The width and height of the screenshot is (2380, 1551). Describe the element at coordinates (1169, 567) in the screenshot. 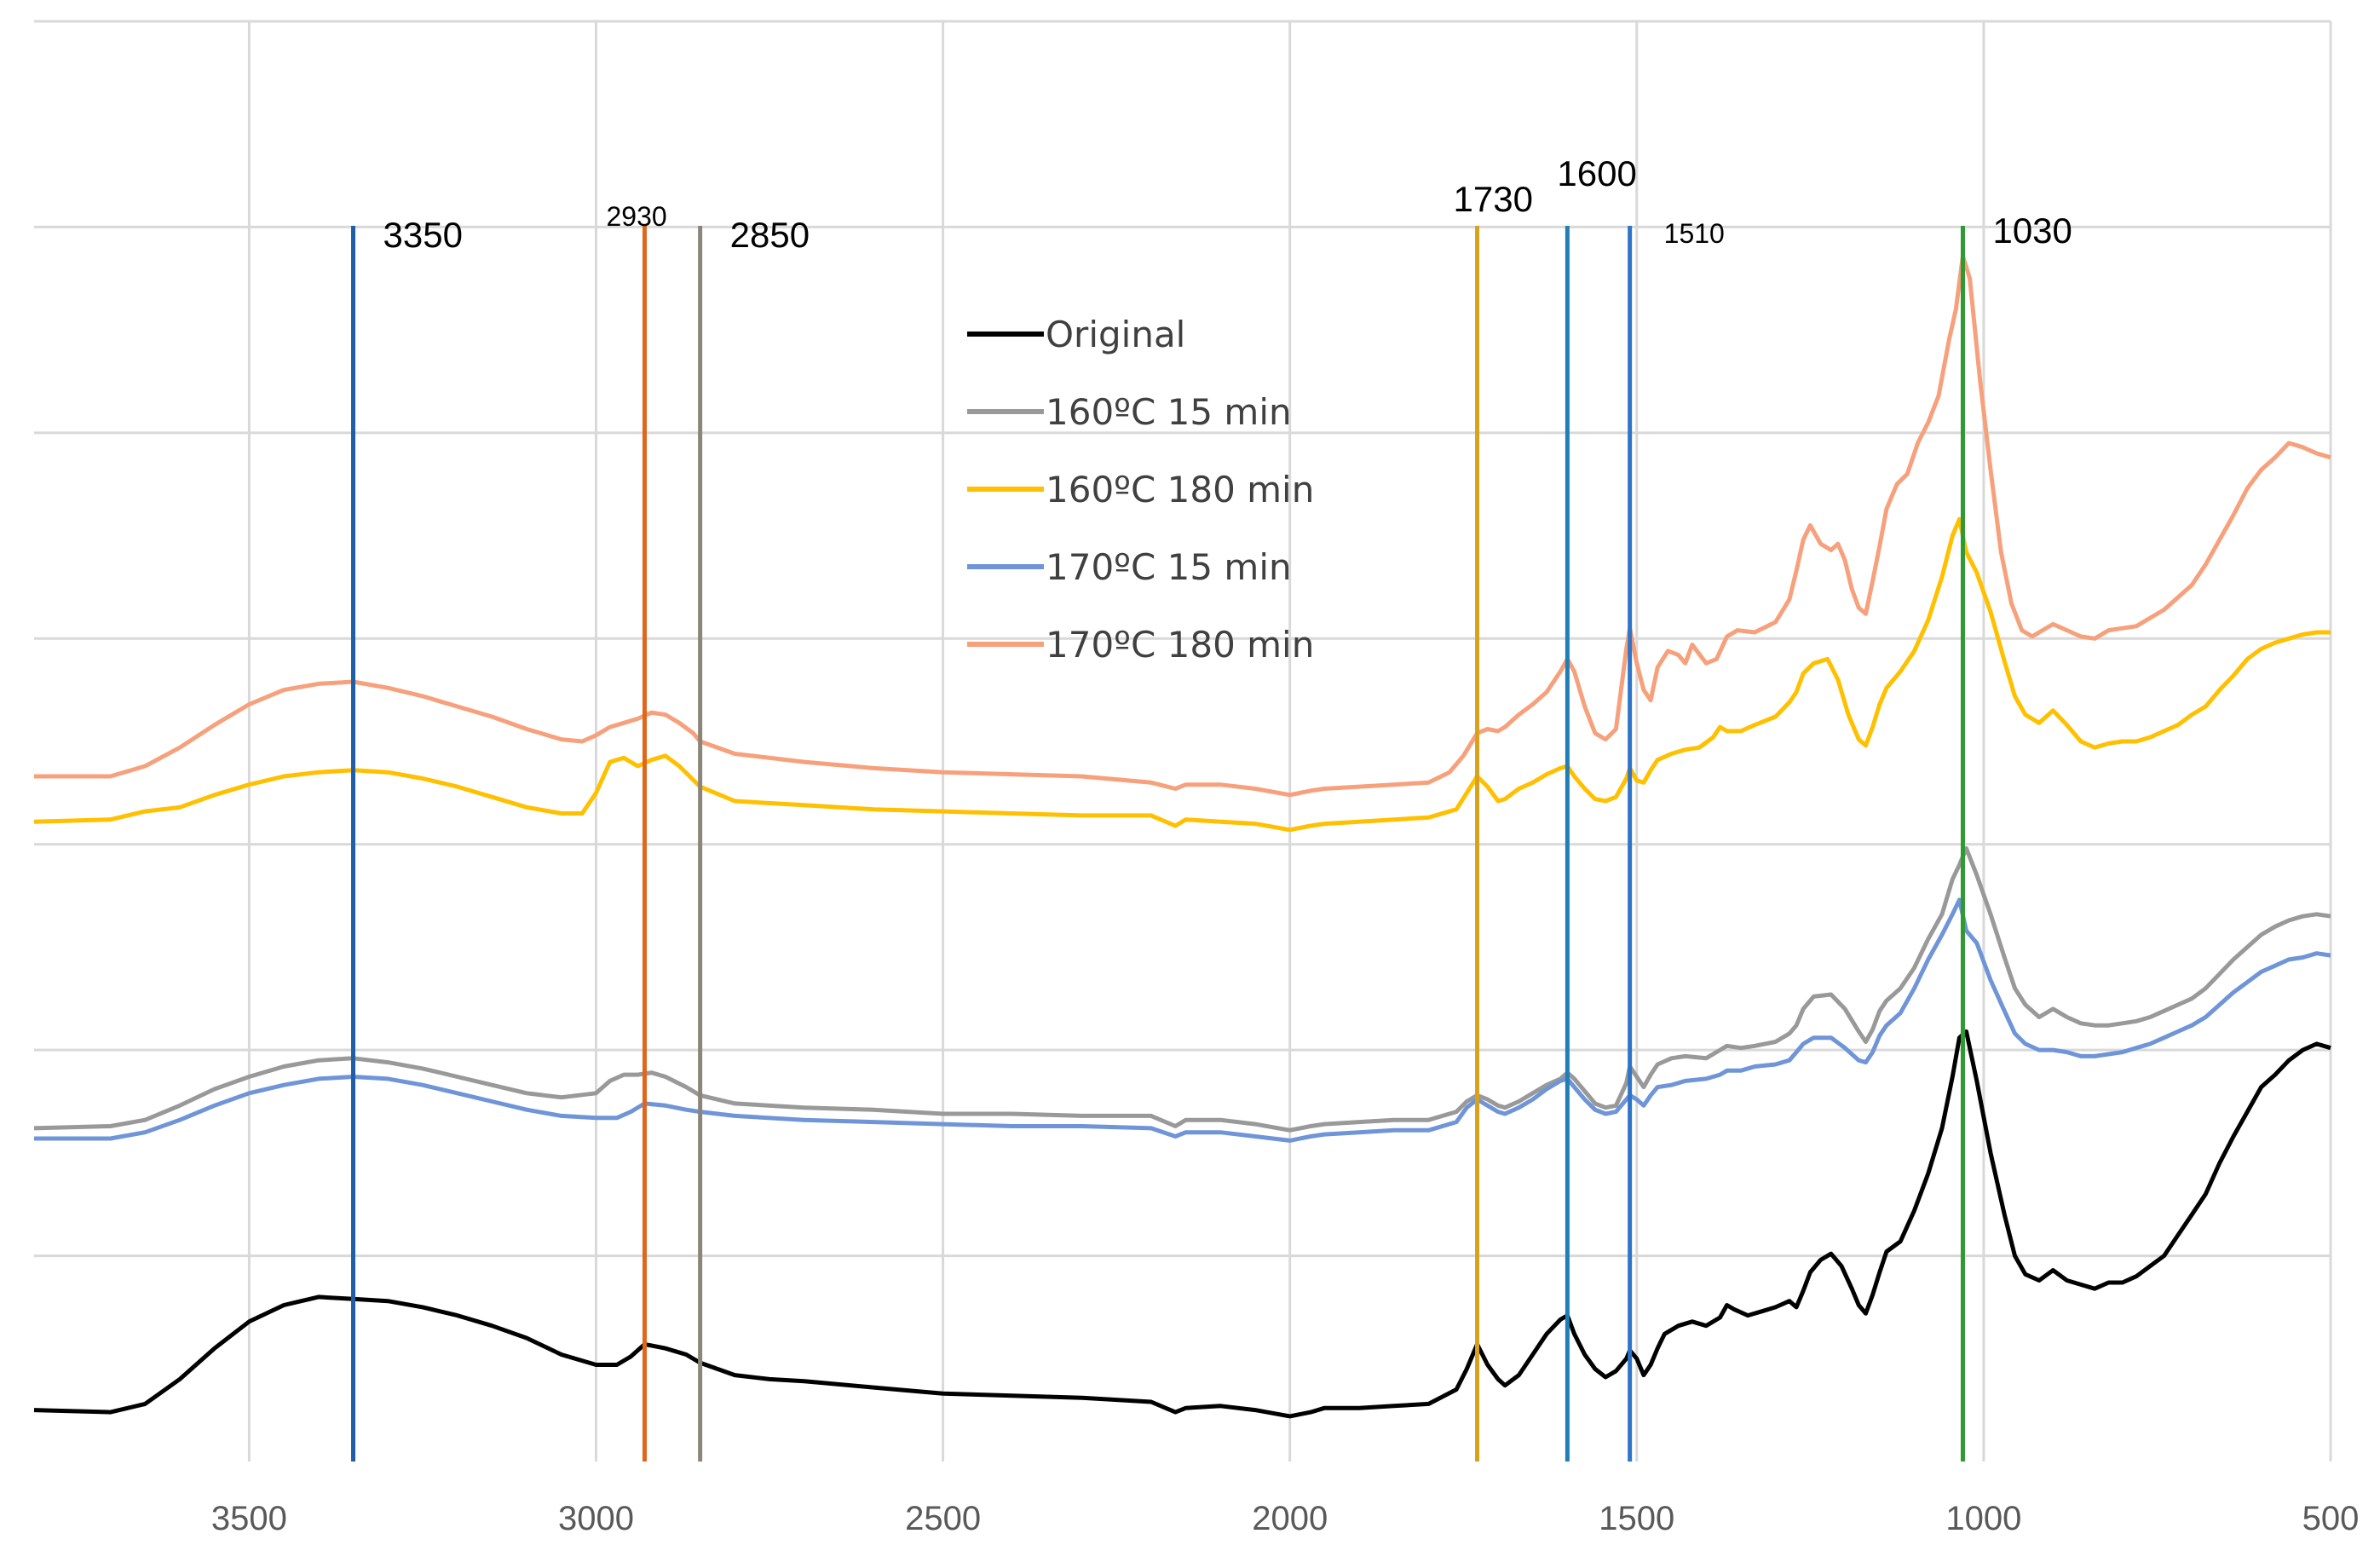

I see `legend-label: 170ºC 15 min` at that location.